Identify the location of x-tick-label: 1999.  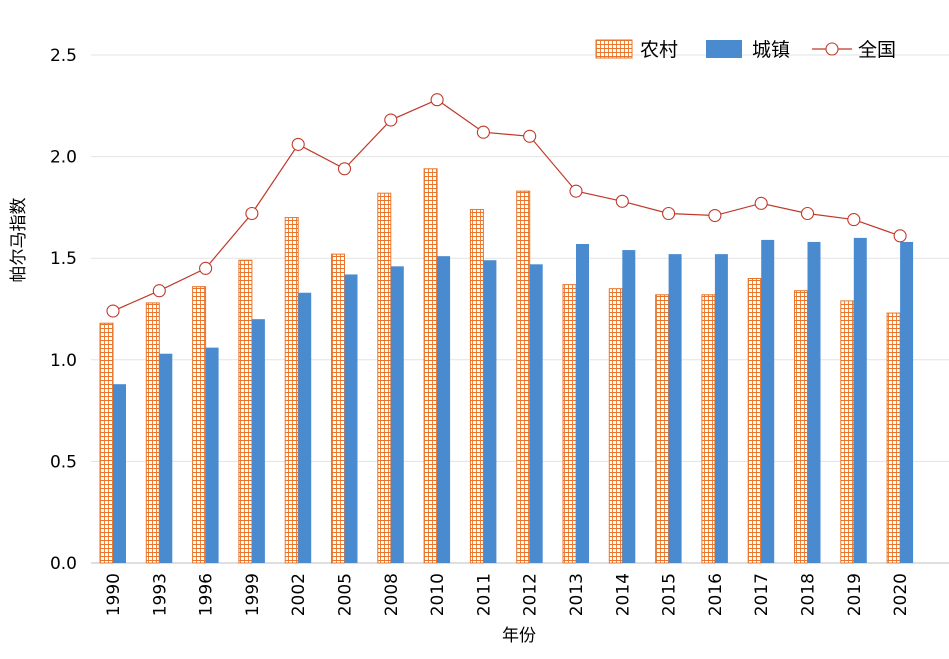
(253, 594).